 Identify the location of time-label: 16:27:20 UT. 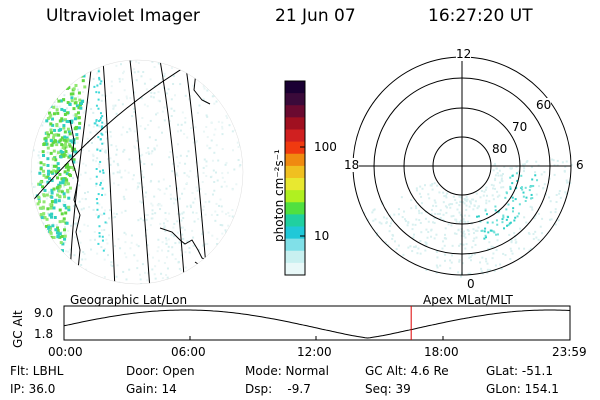
(480, 16).